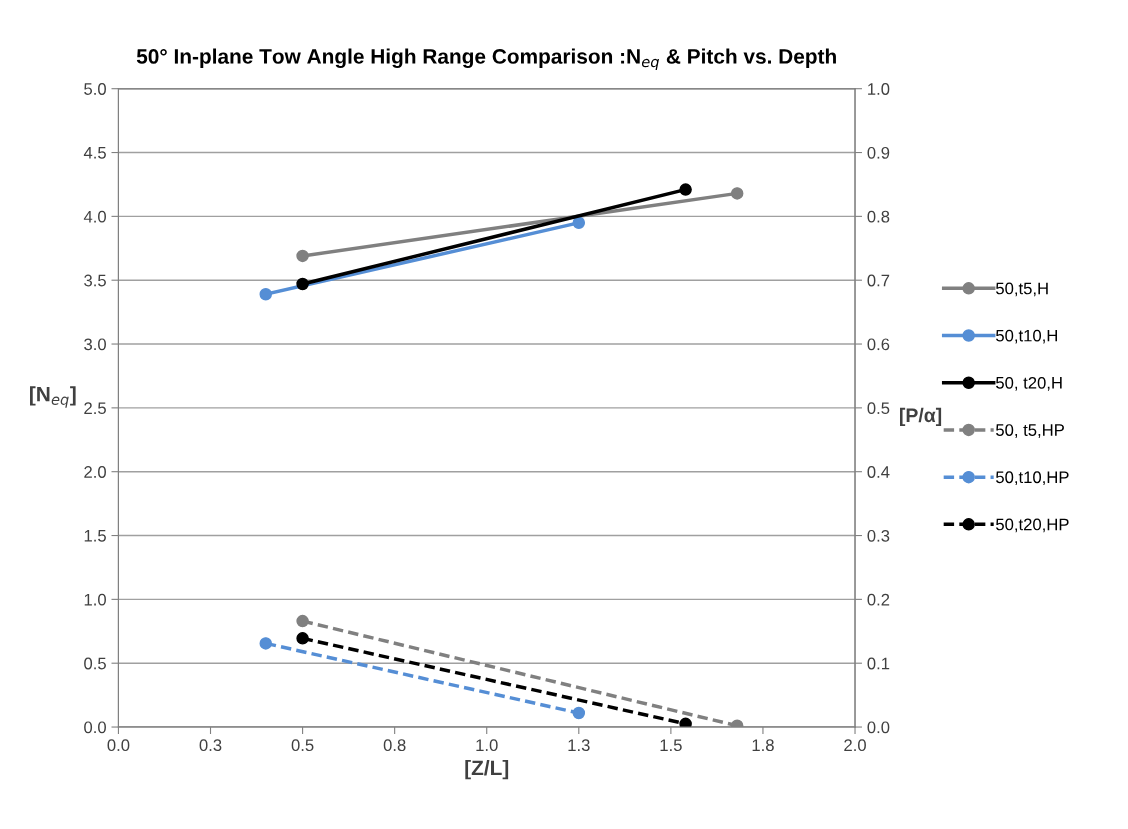  I want to click on legend-label: 50, t5,HP, so click(1030, 431).